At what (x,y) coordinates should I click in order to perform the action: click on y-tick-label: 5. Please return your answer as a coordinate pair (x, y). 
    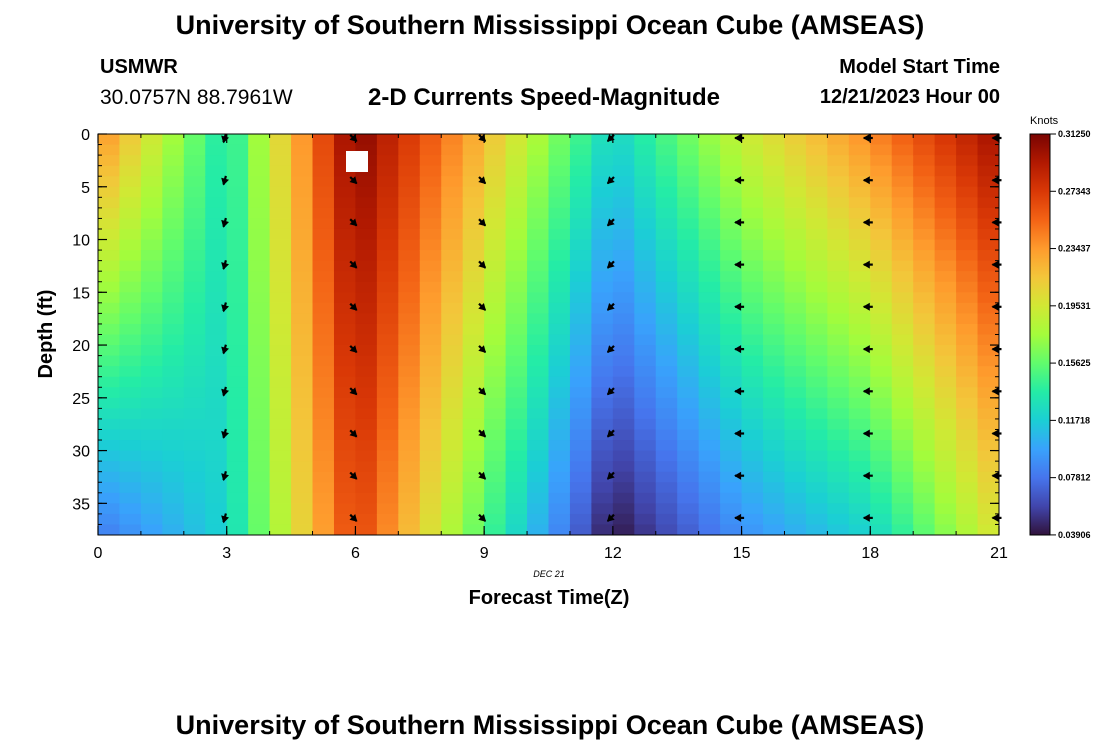
    Looking at the image, I should click on (85, 188).